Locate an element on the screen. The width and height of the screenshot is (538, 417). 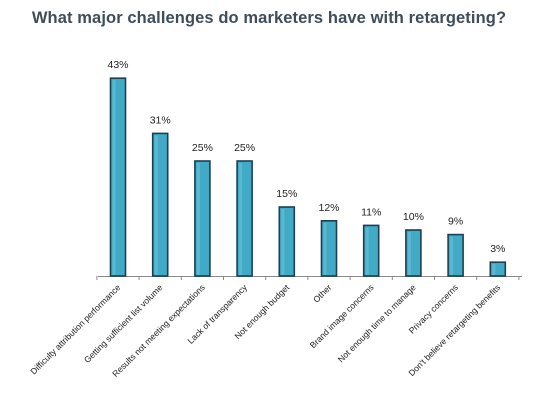
data-label: 43% is located at coordinates (117, 65).